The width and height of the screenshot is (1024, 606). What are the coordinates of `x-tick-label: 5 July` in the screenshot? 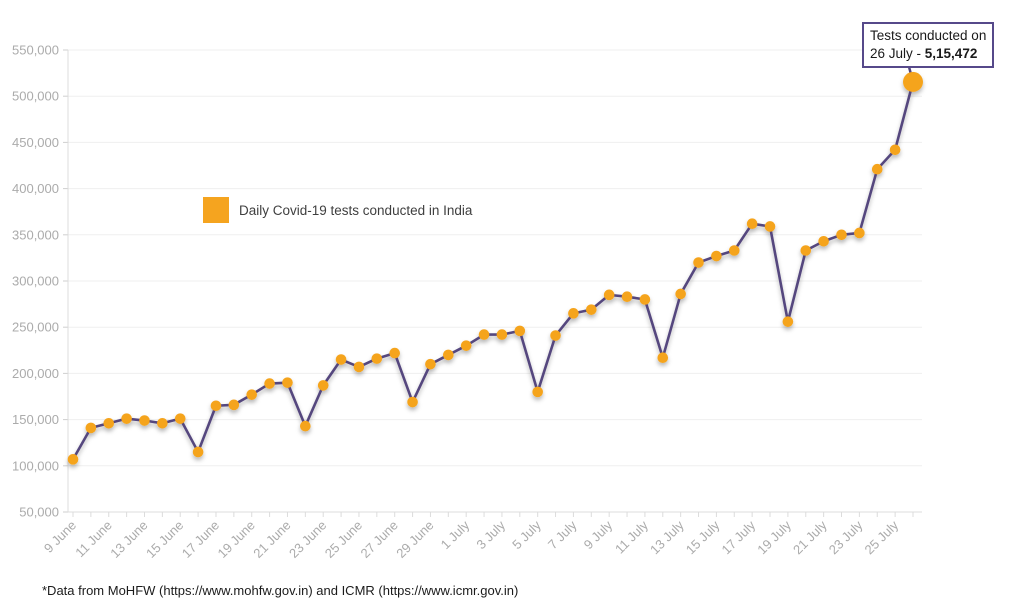 It's located at (526, 534).